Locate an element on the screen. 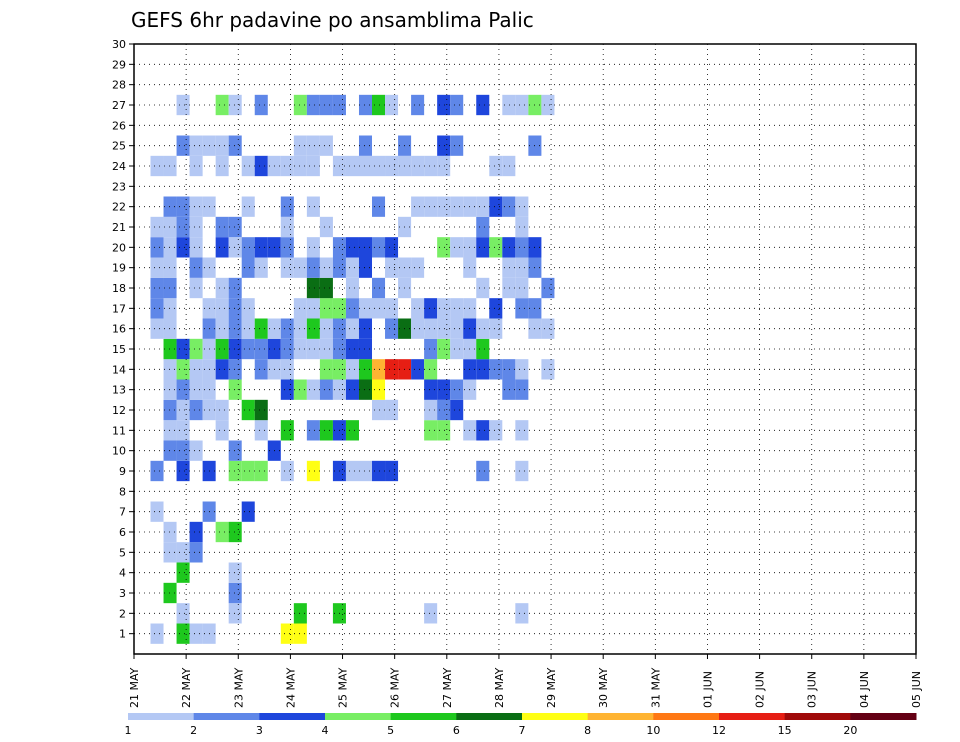 The image size is (960, 742). colorbar-label: 15 is located at coordinates (785, 730).